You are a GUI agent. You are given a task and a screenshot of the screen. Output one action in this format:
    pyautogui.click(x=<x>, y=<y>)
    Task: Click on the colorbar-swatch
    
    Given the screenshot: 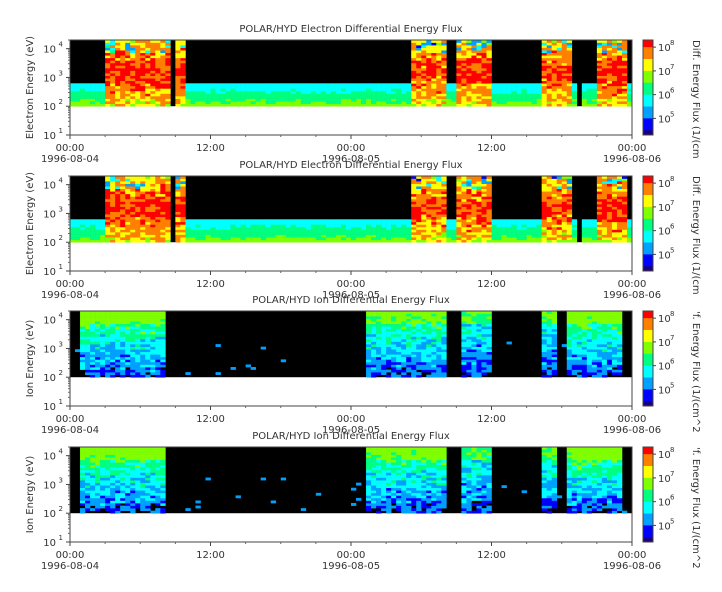 What is the action you would take?
    pyautogui.click(x=648, y=56)
    